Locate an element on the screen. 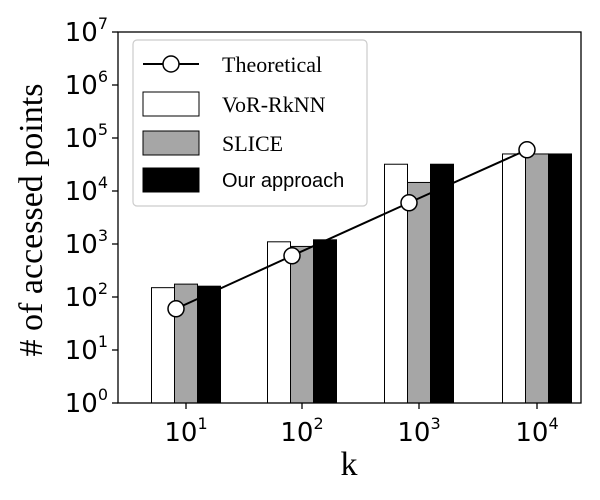 The height and width of the screenshot is (500, 600). legend-vor-swatch is located at coordinates (171, 104).